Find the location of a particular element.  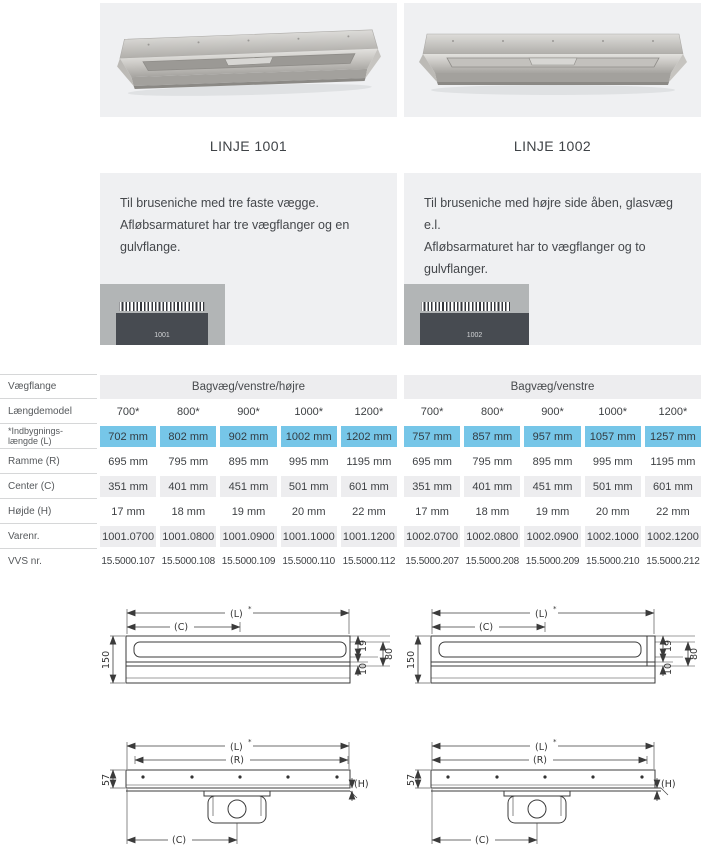

product-title-1002: LINJE 1002 is located at coordinates (552, 146).